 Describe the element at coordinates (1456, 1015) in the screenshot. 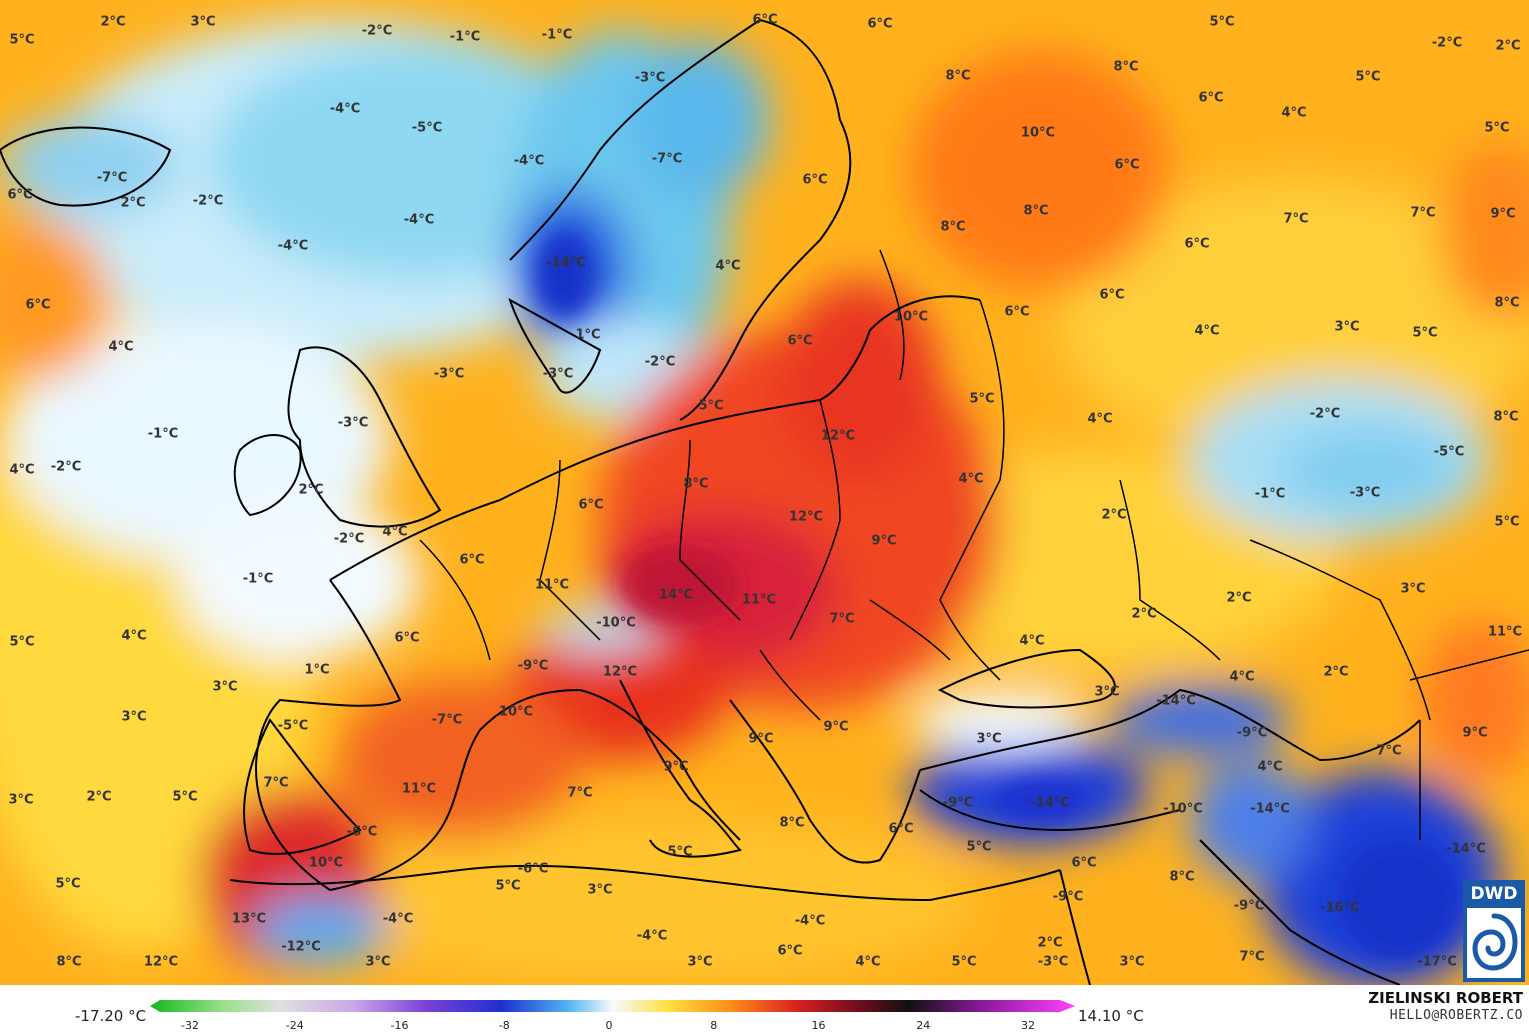

I see `author-email: HELLO@ROBERTZ.CO` at that location.